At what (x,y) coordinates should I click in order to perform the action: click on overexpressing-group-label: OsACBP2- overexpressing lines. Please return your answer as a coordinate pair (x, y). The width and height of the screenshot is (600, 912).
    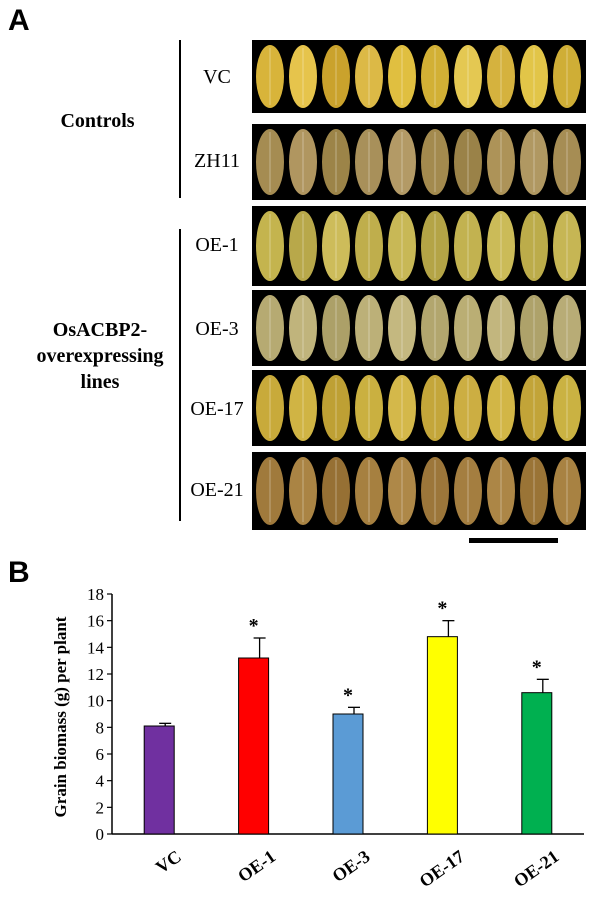
    Looking at the image, I should click on (100, 356).